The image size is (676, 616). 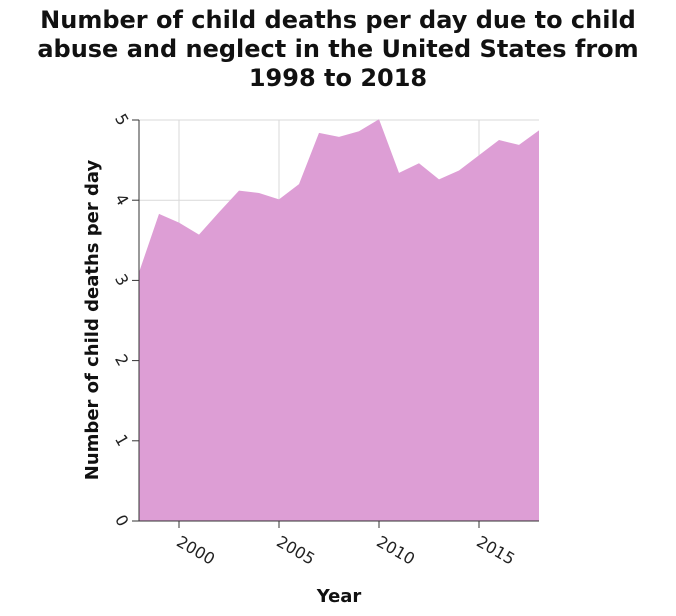 What do you see at coordinates (122, 280) in the screenshot?
I see `y-tick-label: 3` at bounding box center [122, 280].